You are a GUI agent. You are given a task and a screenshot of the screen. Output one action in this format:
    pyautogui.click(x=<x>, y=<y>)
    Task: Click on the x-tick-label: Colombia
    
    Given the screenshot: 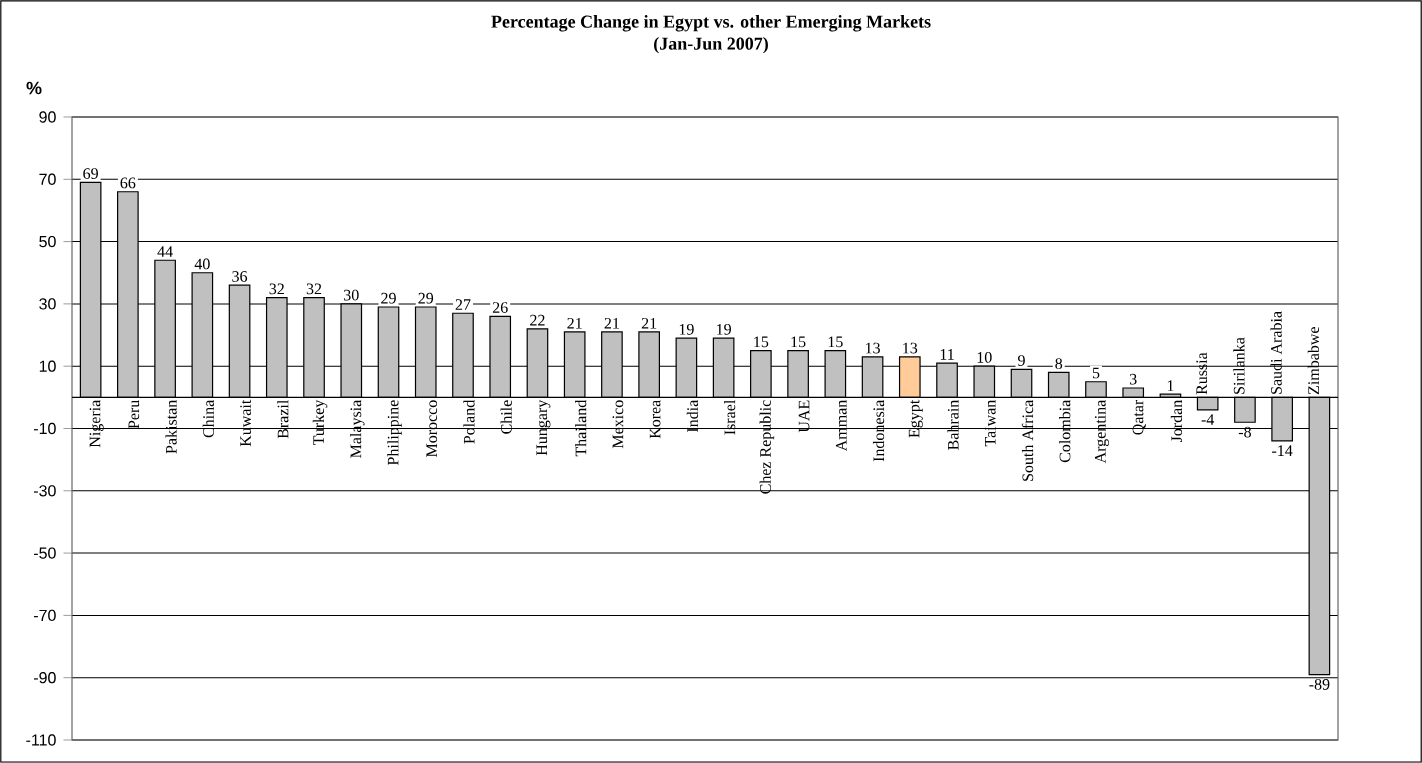 What is the action you would take?
    pyautogui.click(x=1065, y=431)
    